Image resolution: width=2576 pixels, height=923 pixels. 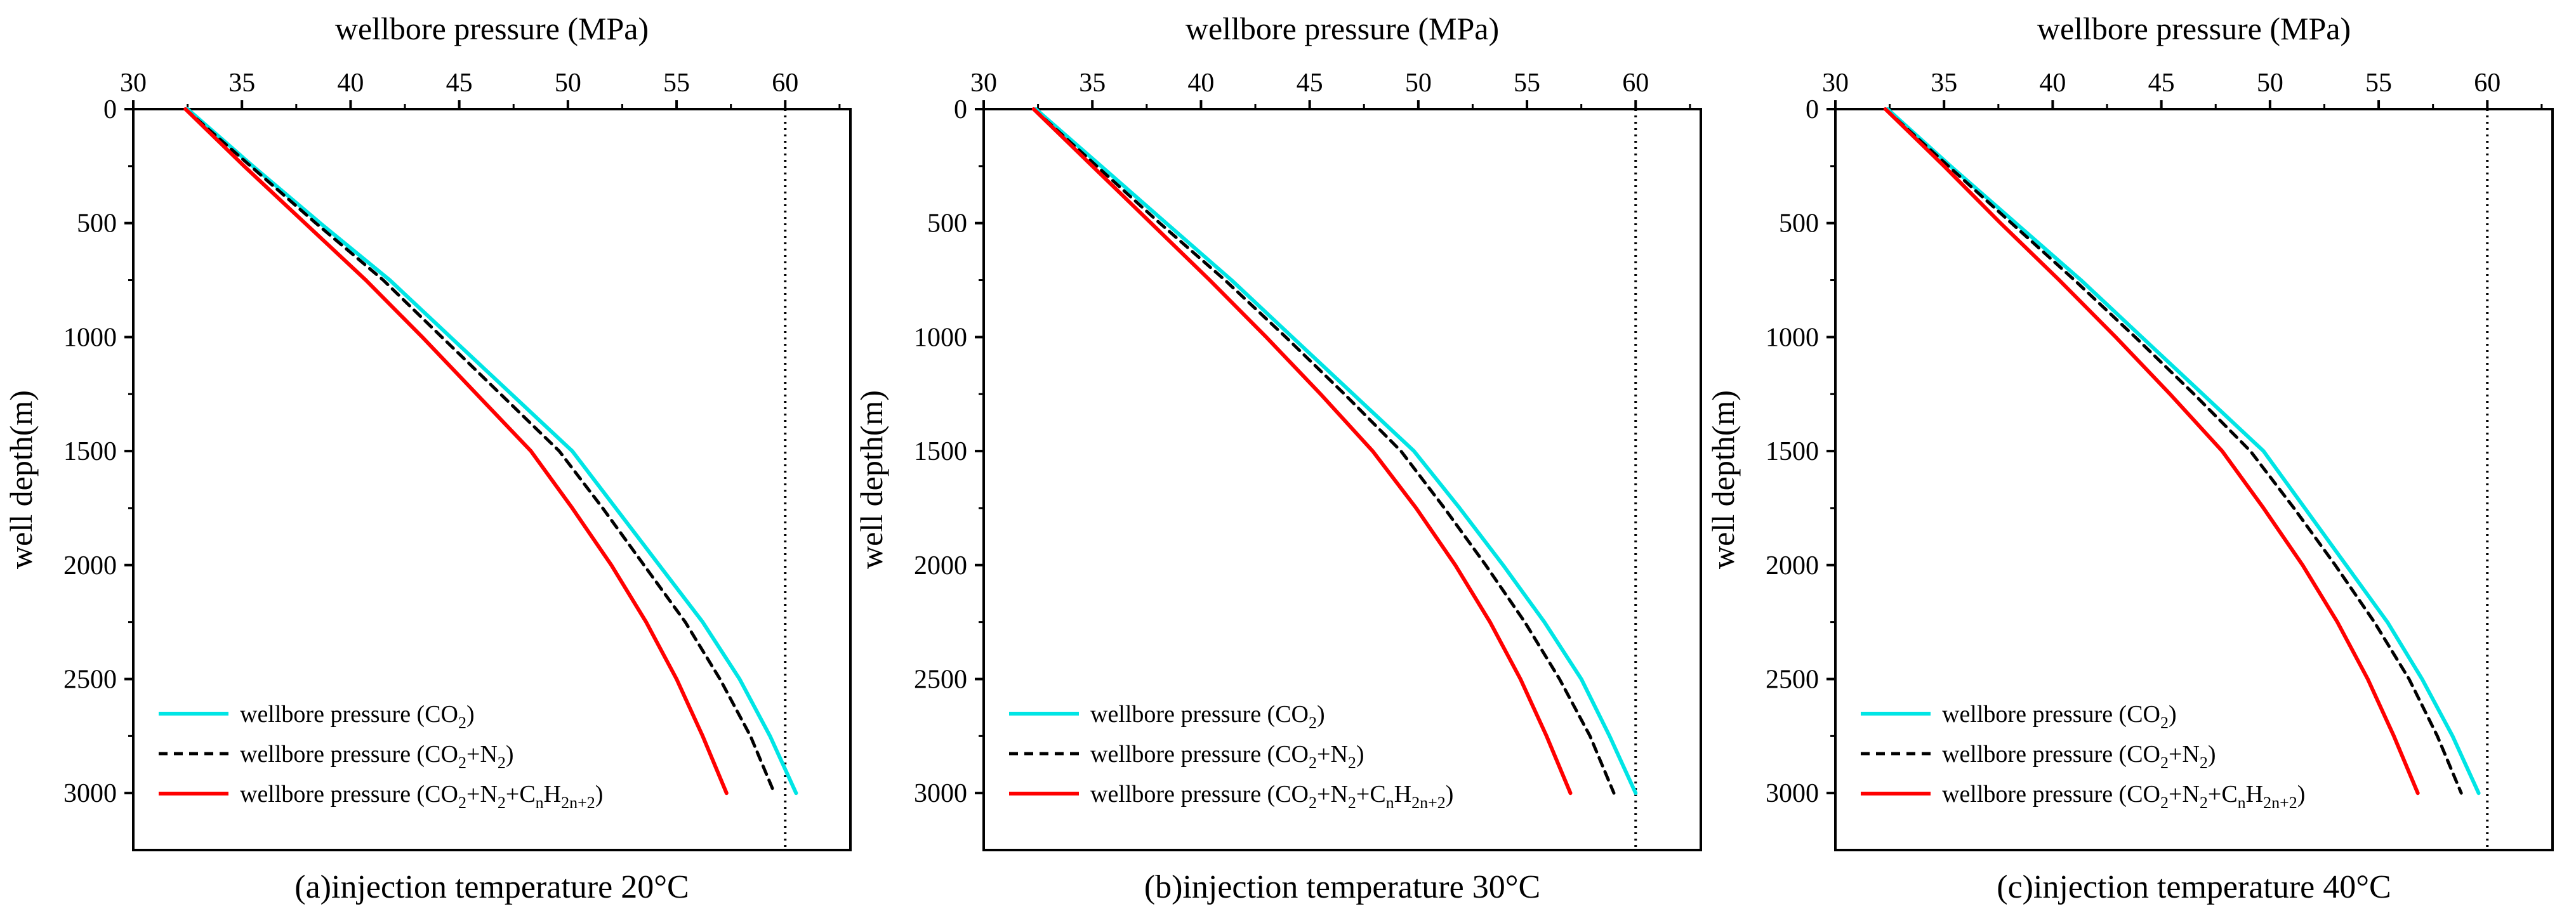 I want to click on panel-caption: (c)injection temperature 40°C, so click(x=2194, y=887).